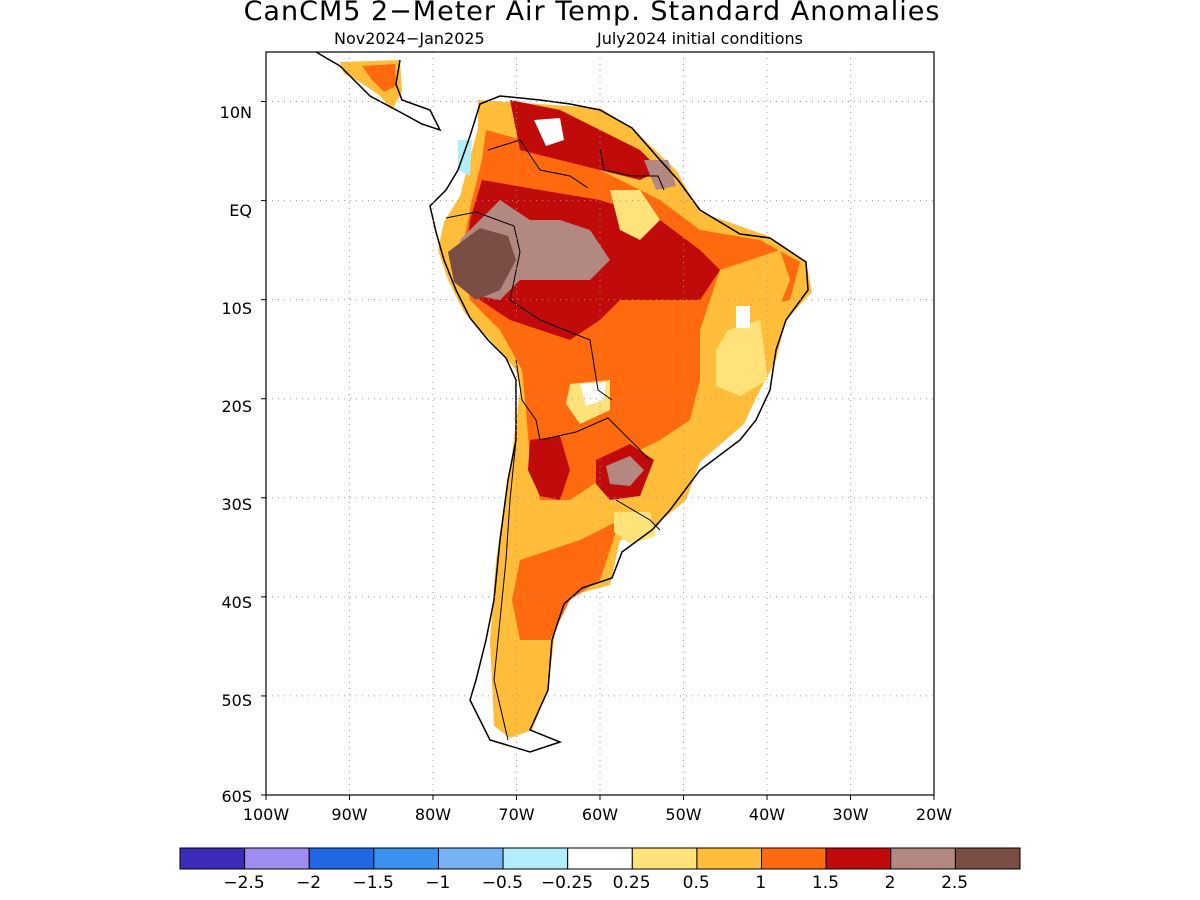  What do you see at coordinates (625, 471) in the screenshot?
I see `anomaly-region-2p5-paraguay` at bounding box center [625, 471].